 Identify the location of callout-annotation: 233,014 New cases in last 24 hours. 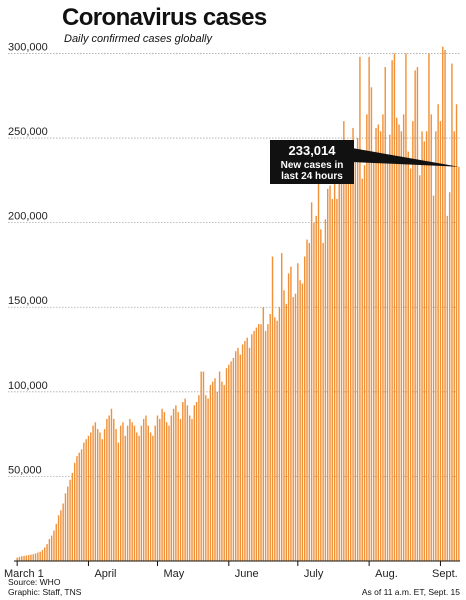
(364, 162).